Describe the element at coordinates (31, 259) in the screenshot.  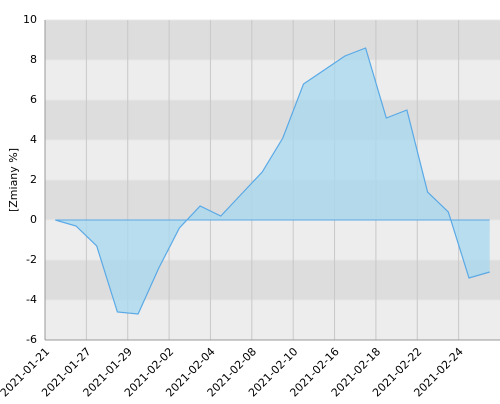
I see `y-tick-label: -2` at that location.